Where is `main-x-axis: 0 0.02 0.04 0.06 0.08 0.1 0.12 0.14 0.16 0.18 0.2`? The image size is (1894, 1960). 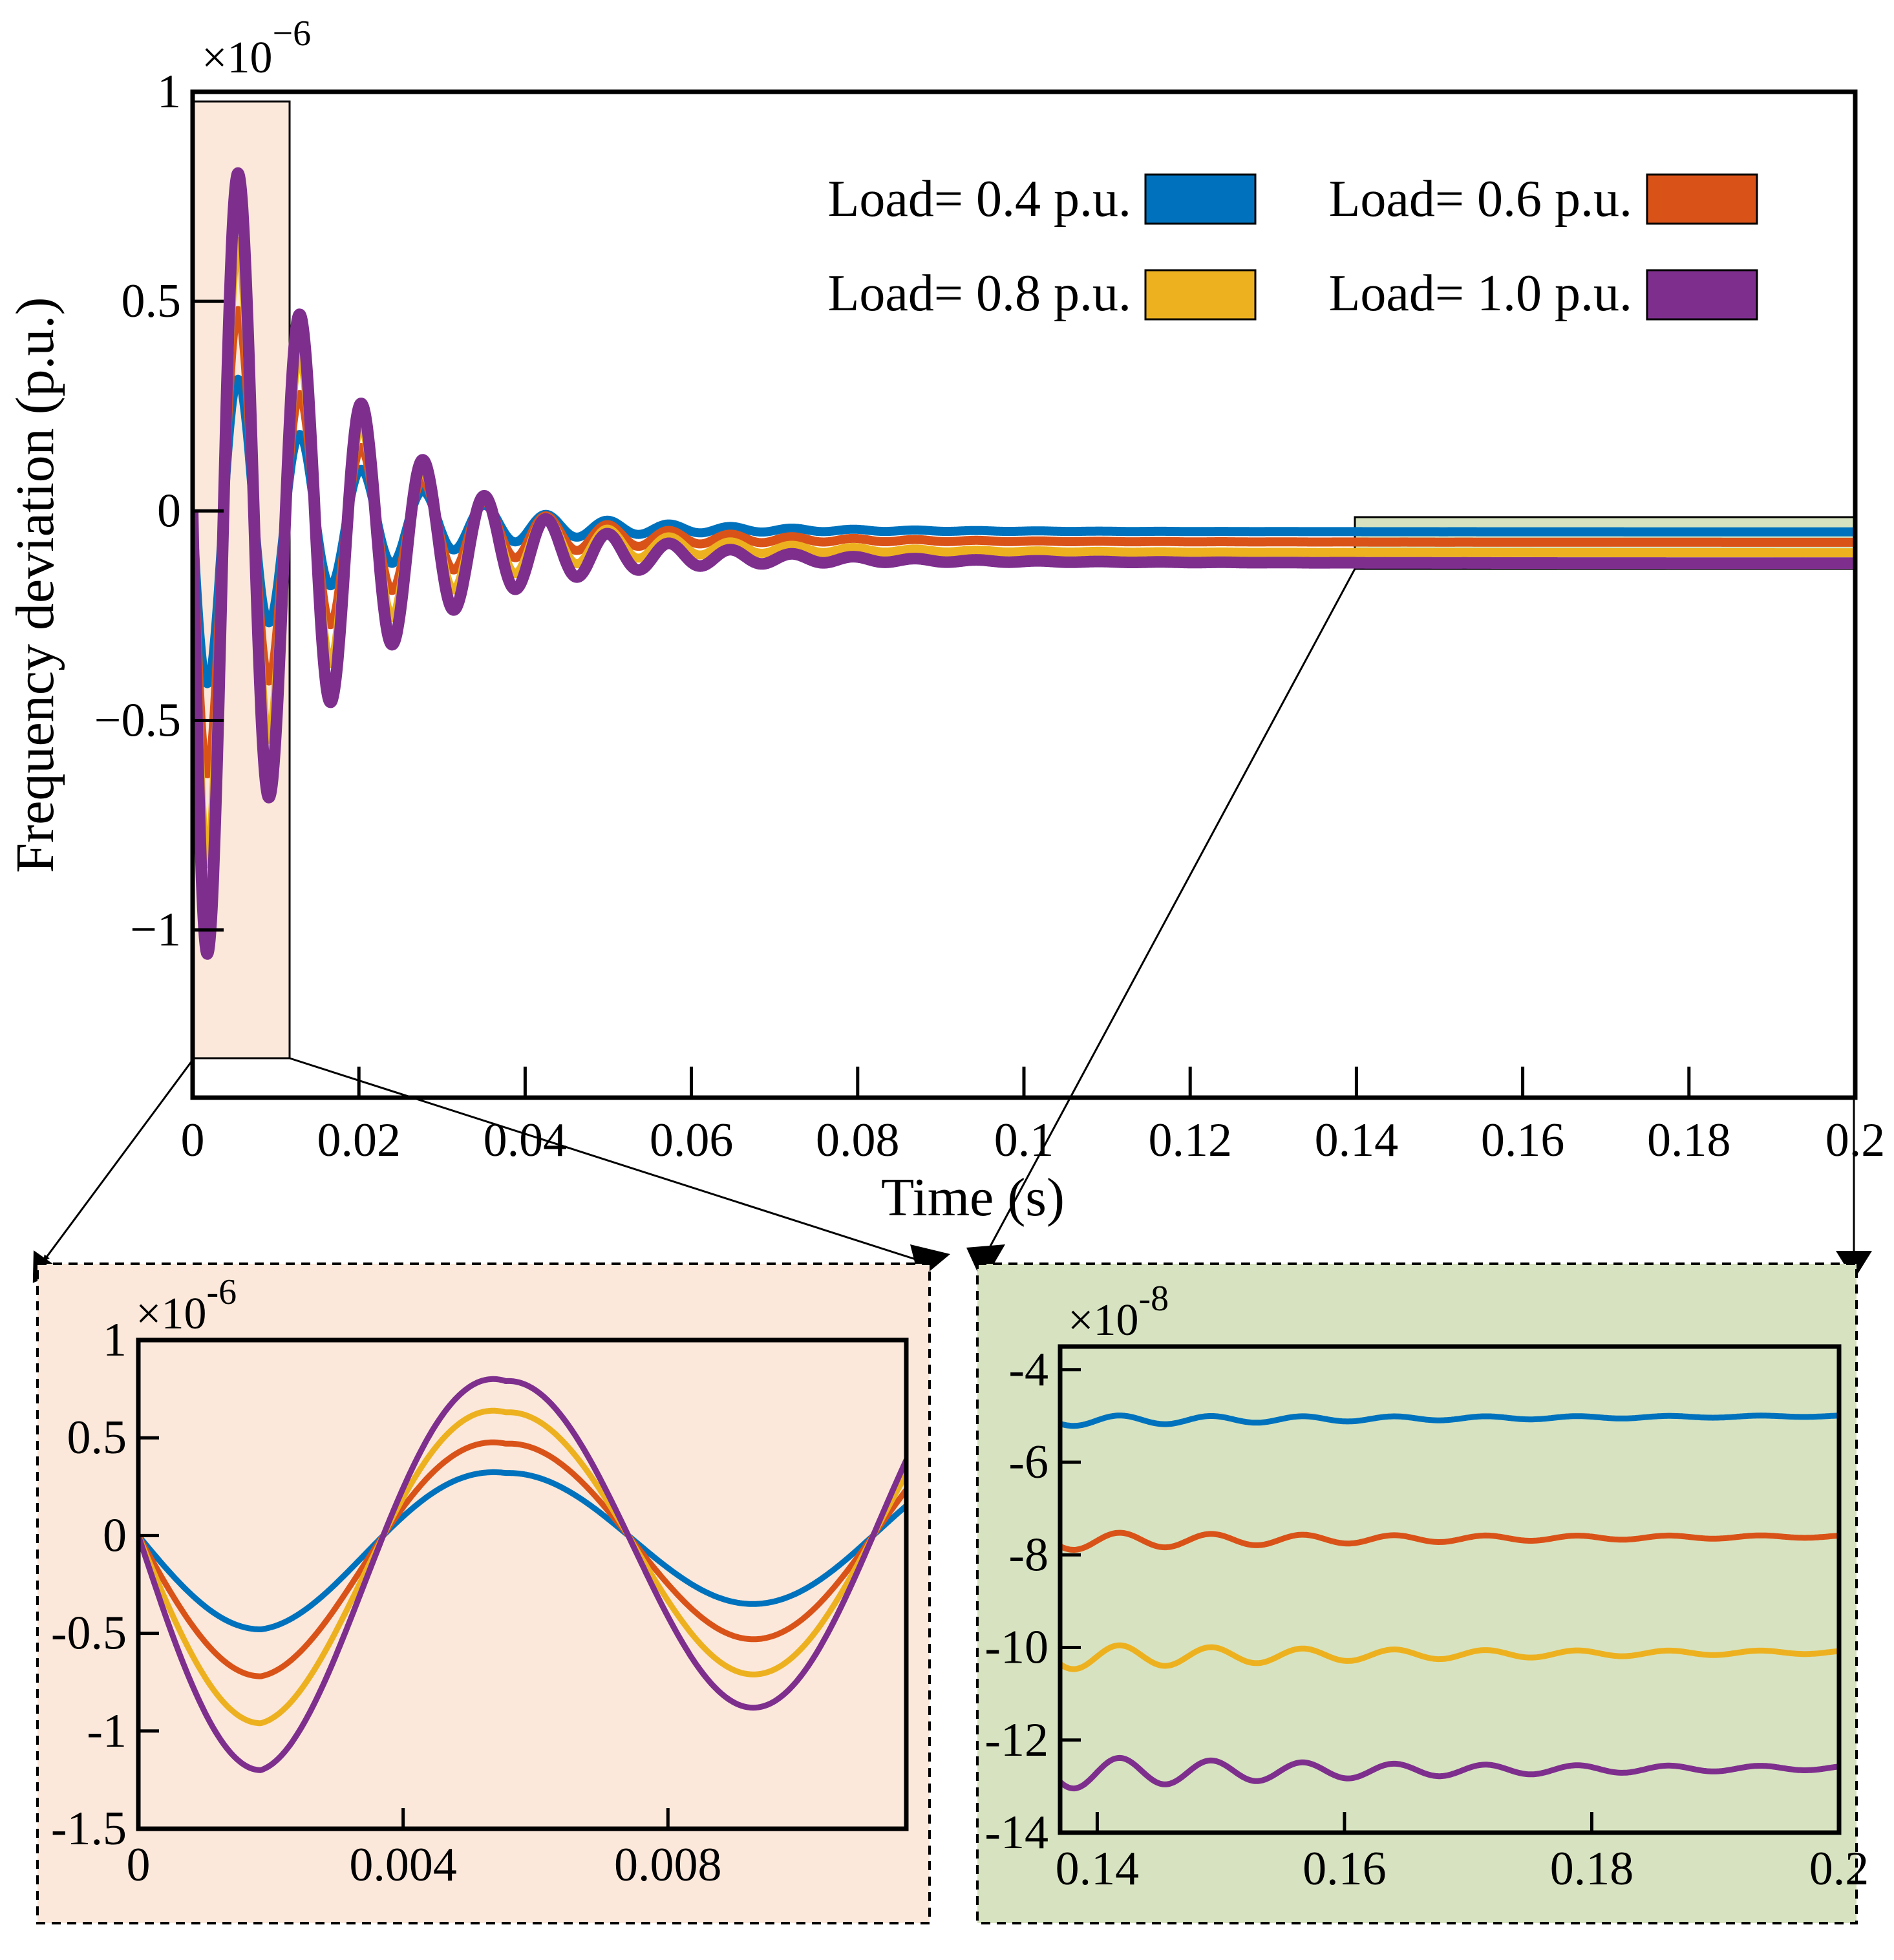 main-x-axis: 0 0.02 0.04 0.06 0.08 0.1 0.12 0.14 0.16 0.18 0.2 is located at coordinates (1033, 1117).